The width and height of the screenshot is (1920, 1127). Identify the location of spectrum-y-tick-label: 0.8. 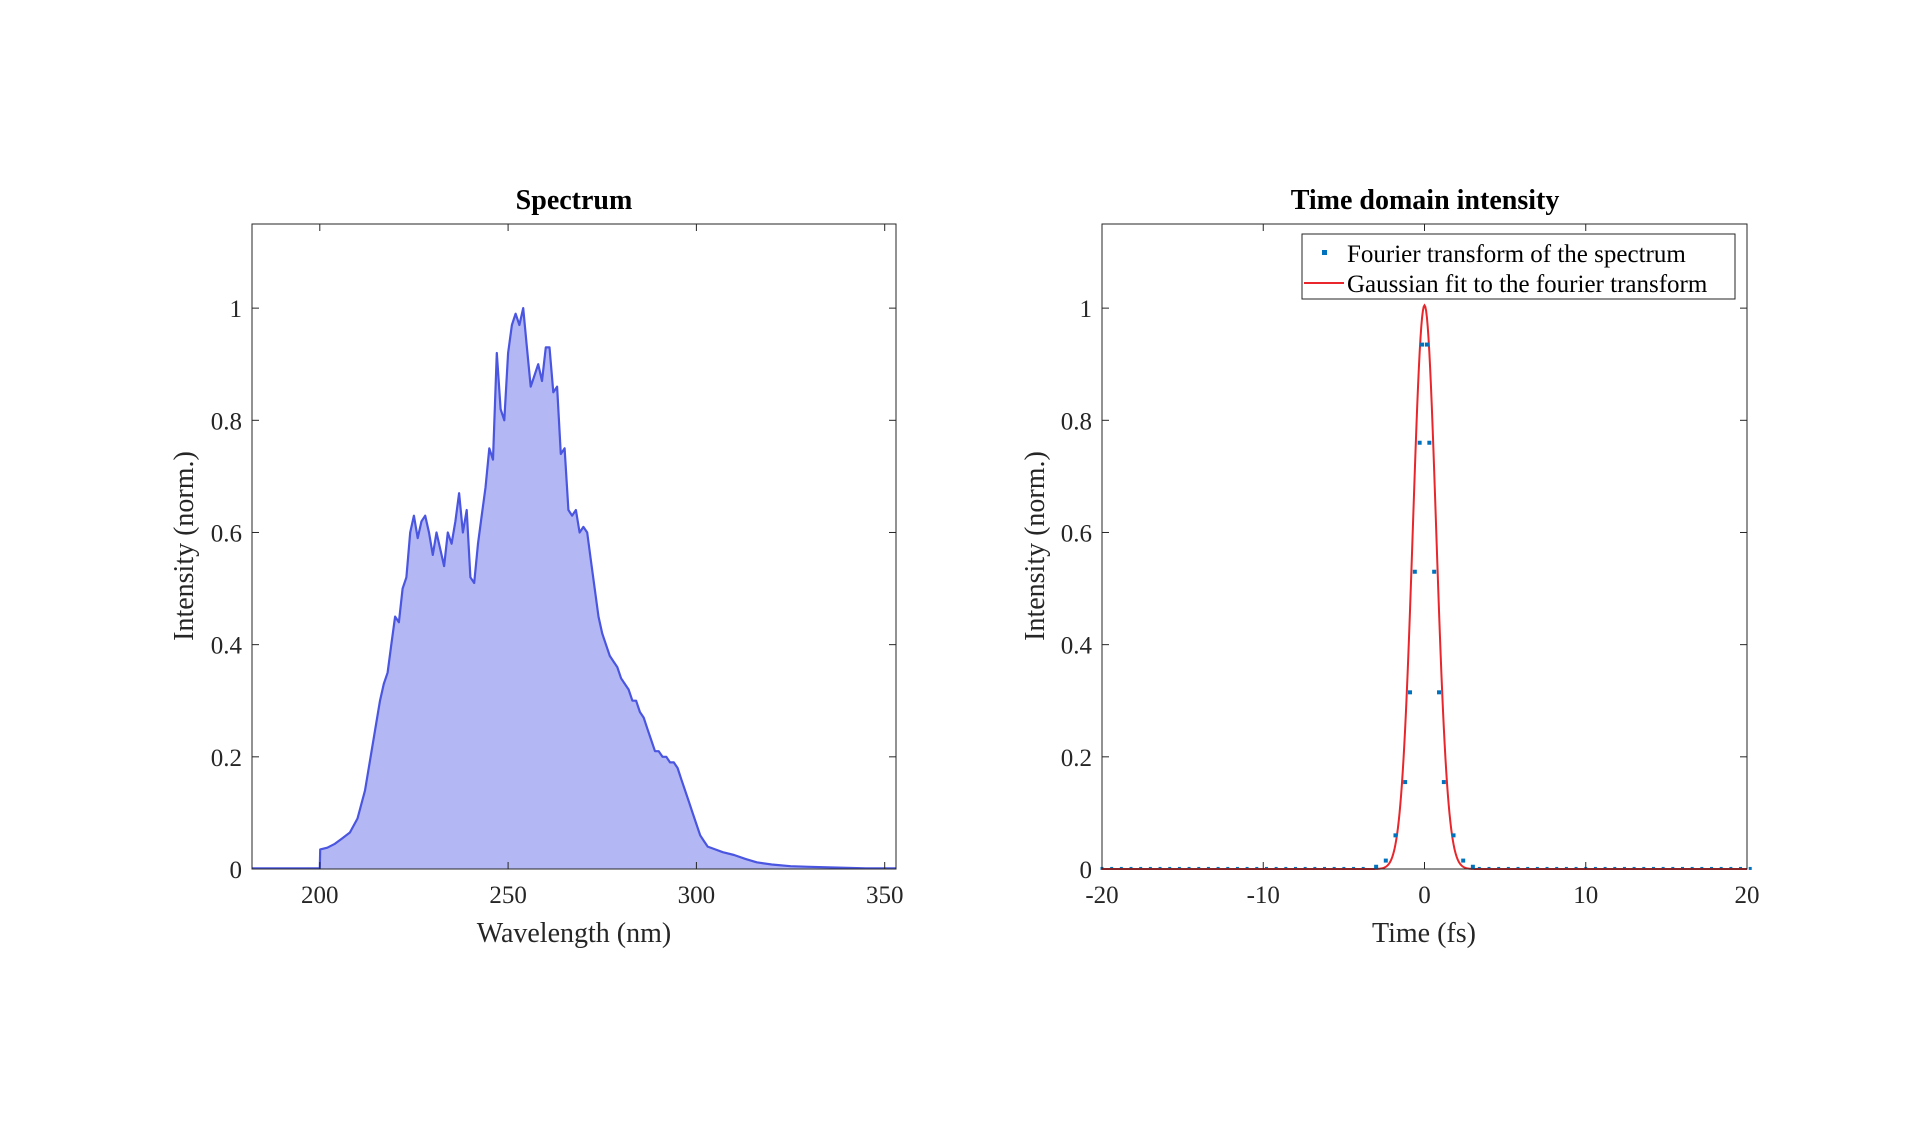
(226, 421).